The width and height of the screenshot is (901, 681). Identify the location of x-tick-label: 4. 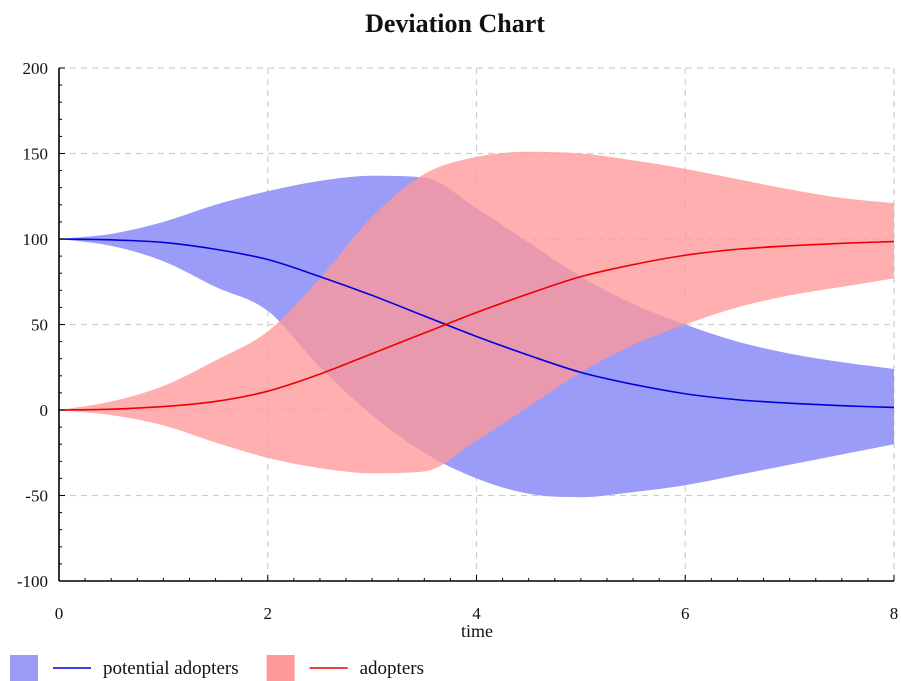
(476, 613).